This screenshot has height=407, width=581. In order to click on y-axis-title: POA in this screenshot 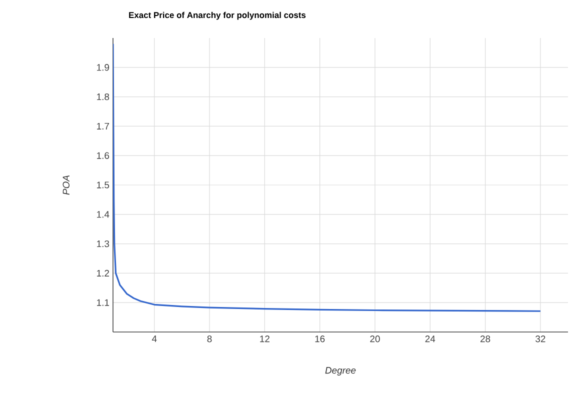, I will do `click(66, 185)`.